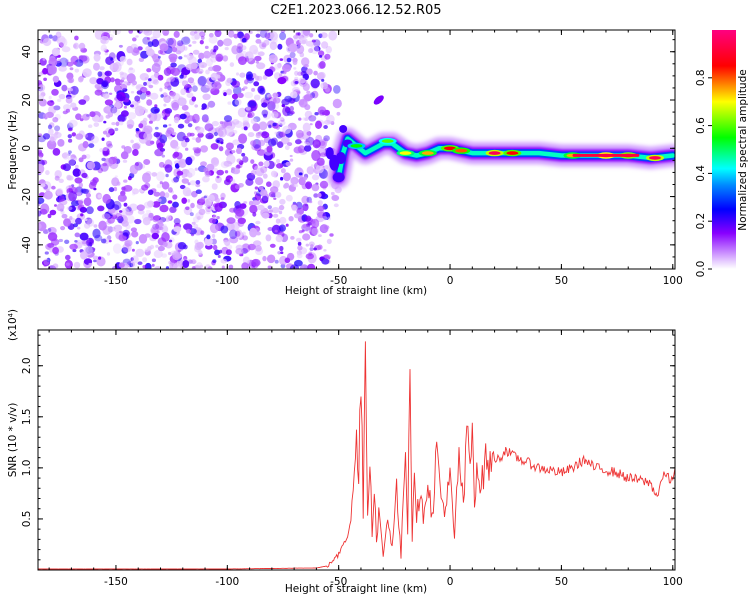 This screenshot has width=750, height=600. What do you see at coordinates (701, 173) in the screenshot?
I see `colorbar-tick-label: 0.4` at bounding box center [701, 173].